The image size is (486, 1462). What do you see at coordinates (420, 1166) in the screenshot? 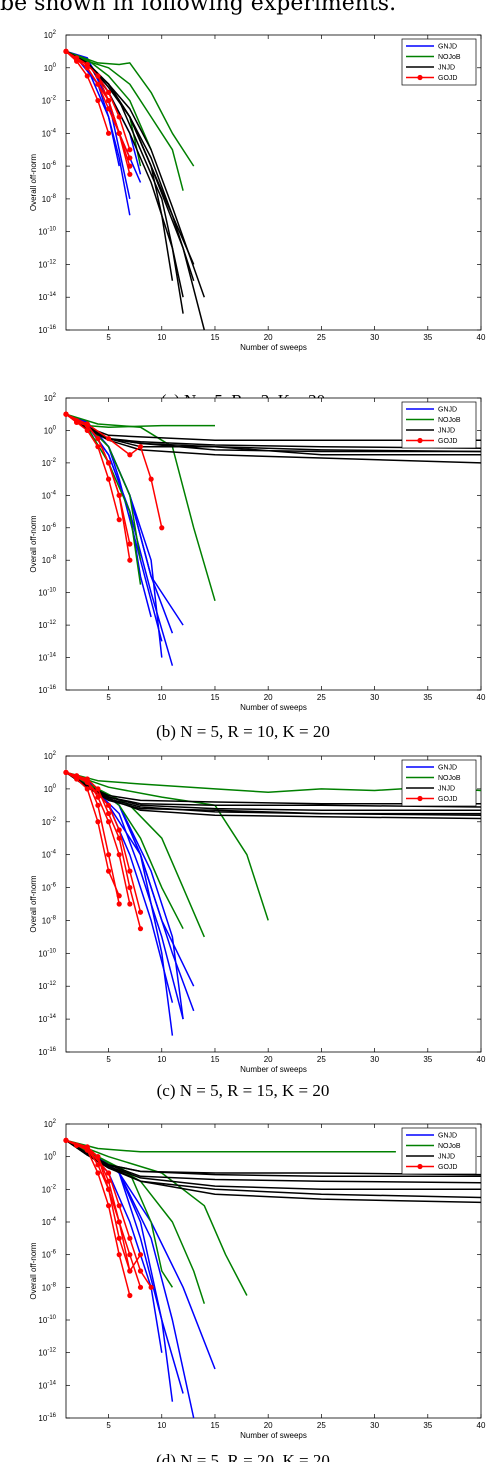
I see `legend-marker-gojd` at bounding box center [420, 1166].